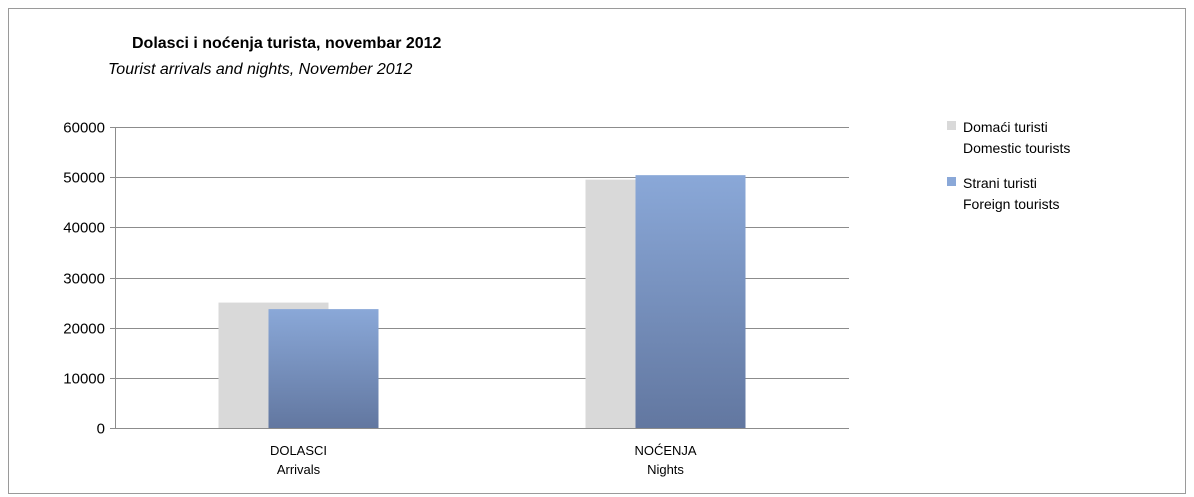 The height and width of the screenshot is (497, 1194). I want to click on y-tick-label: 60000, so click(84, 128).